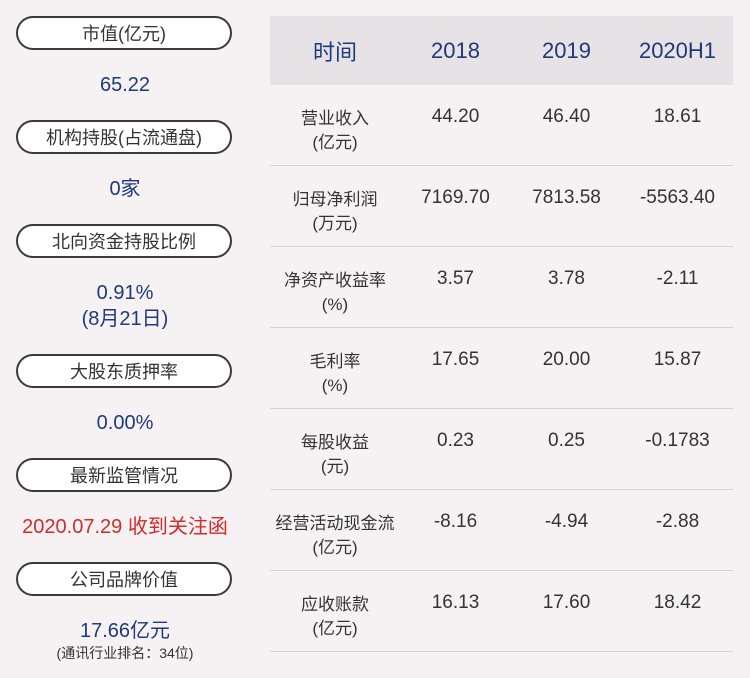  What do you see at coordinates (566, 521) in the screenshot?
I see `cell-2019: -4.94` at bounding box center [566, 521].